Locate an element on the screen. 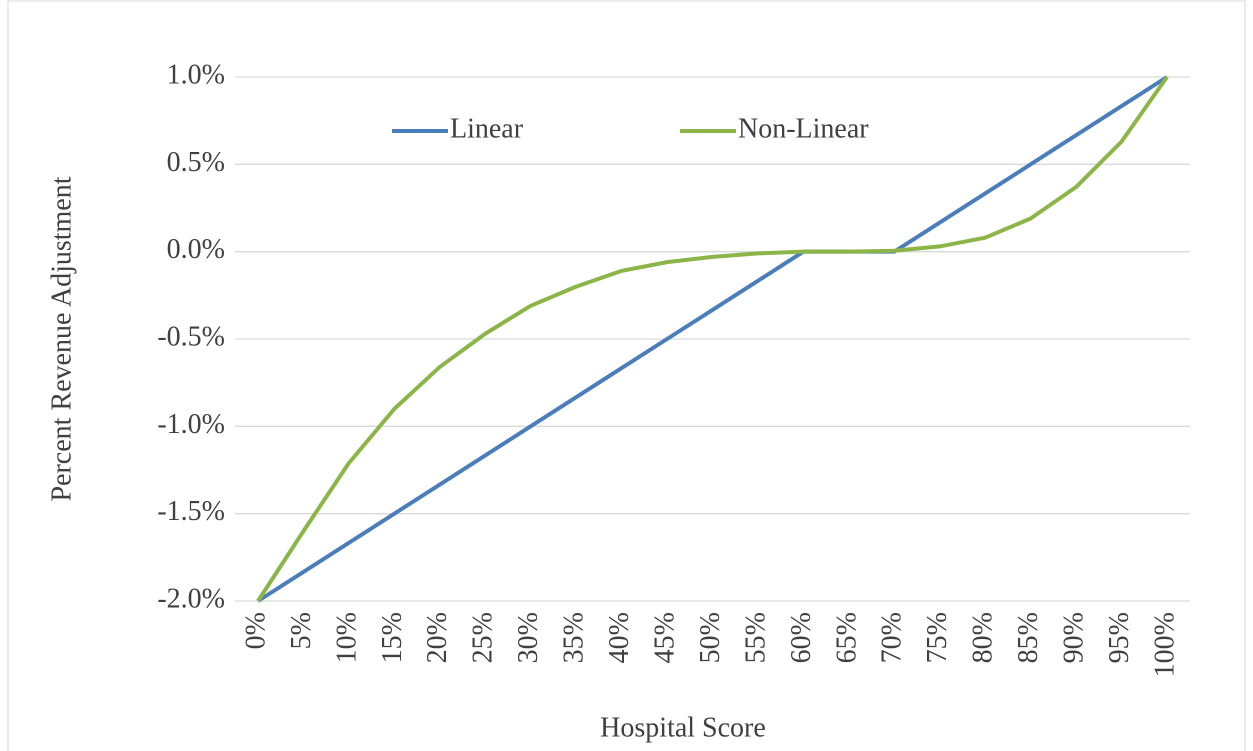  legend-label: Linear is located at coordinates (487, 128).